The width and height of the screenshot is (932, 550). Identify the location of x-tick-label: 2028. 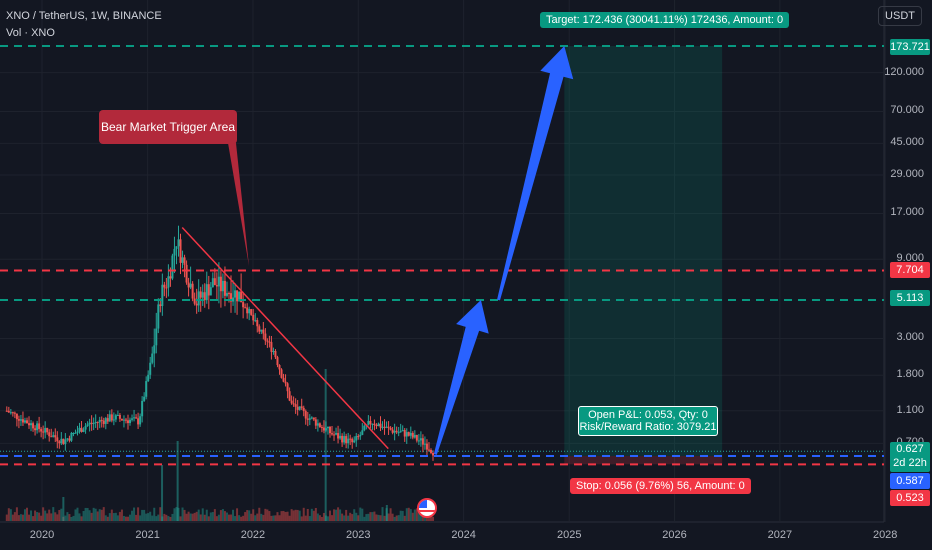
(885, 535).